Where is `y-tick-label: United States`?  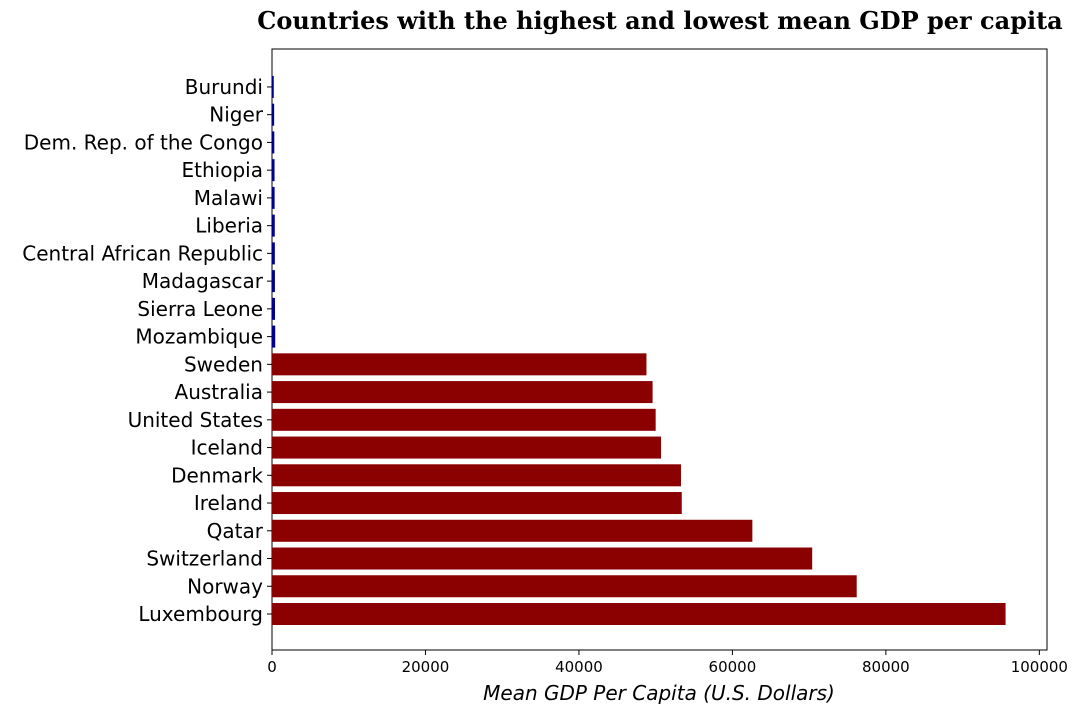
y-tick-label: United States is located at coordinates (195, 420).